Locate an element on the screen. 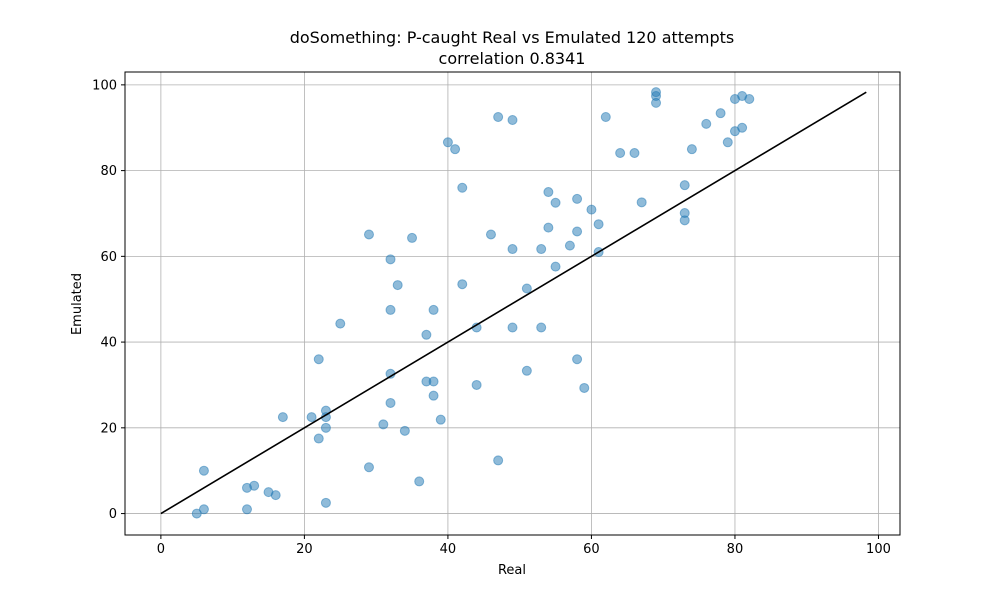 This screenshot has height=604, width=1000. y-tick-label: 20 is located at coordinates (108, 428).